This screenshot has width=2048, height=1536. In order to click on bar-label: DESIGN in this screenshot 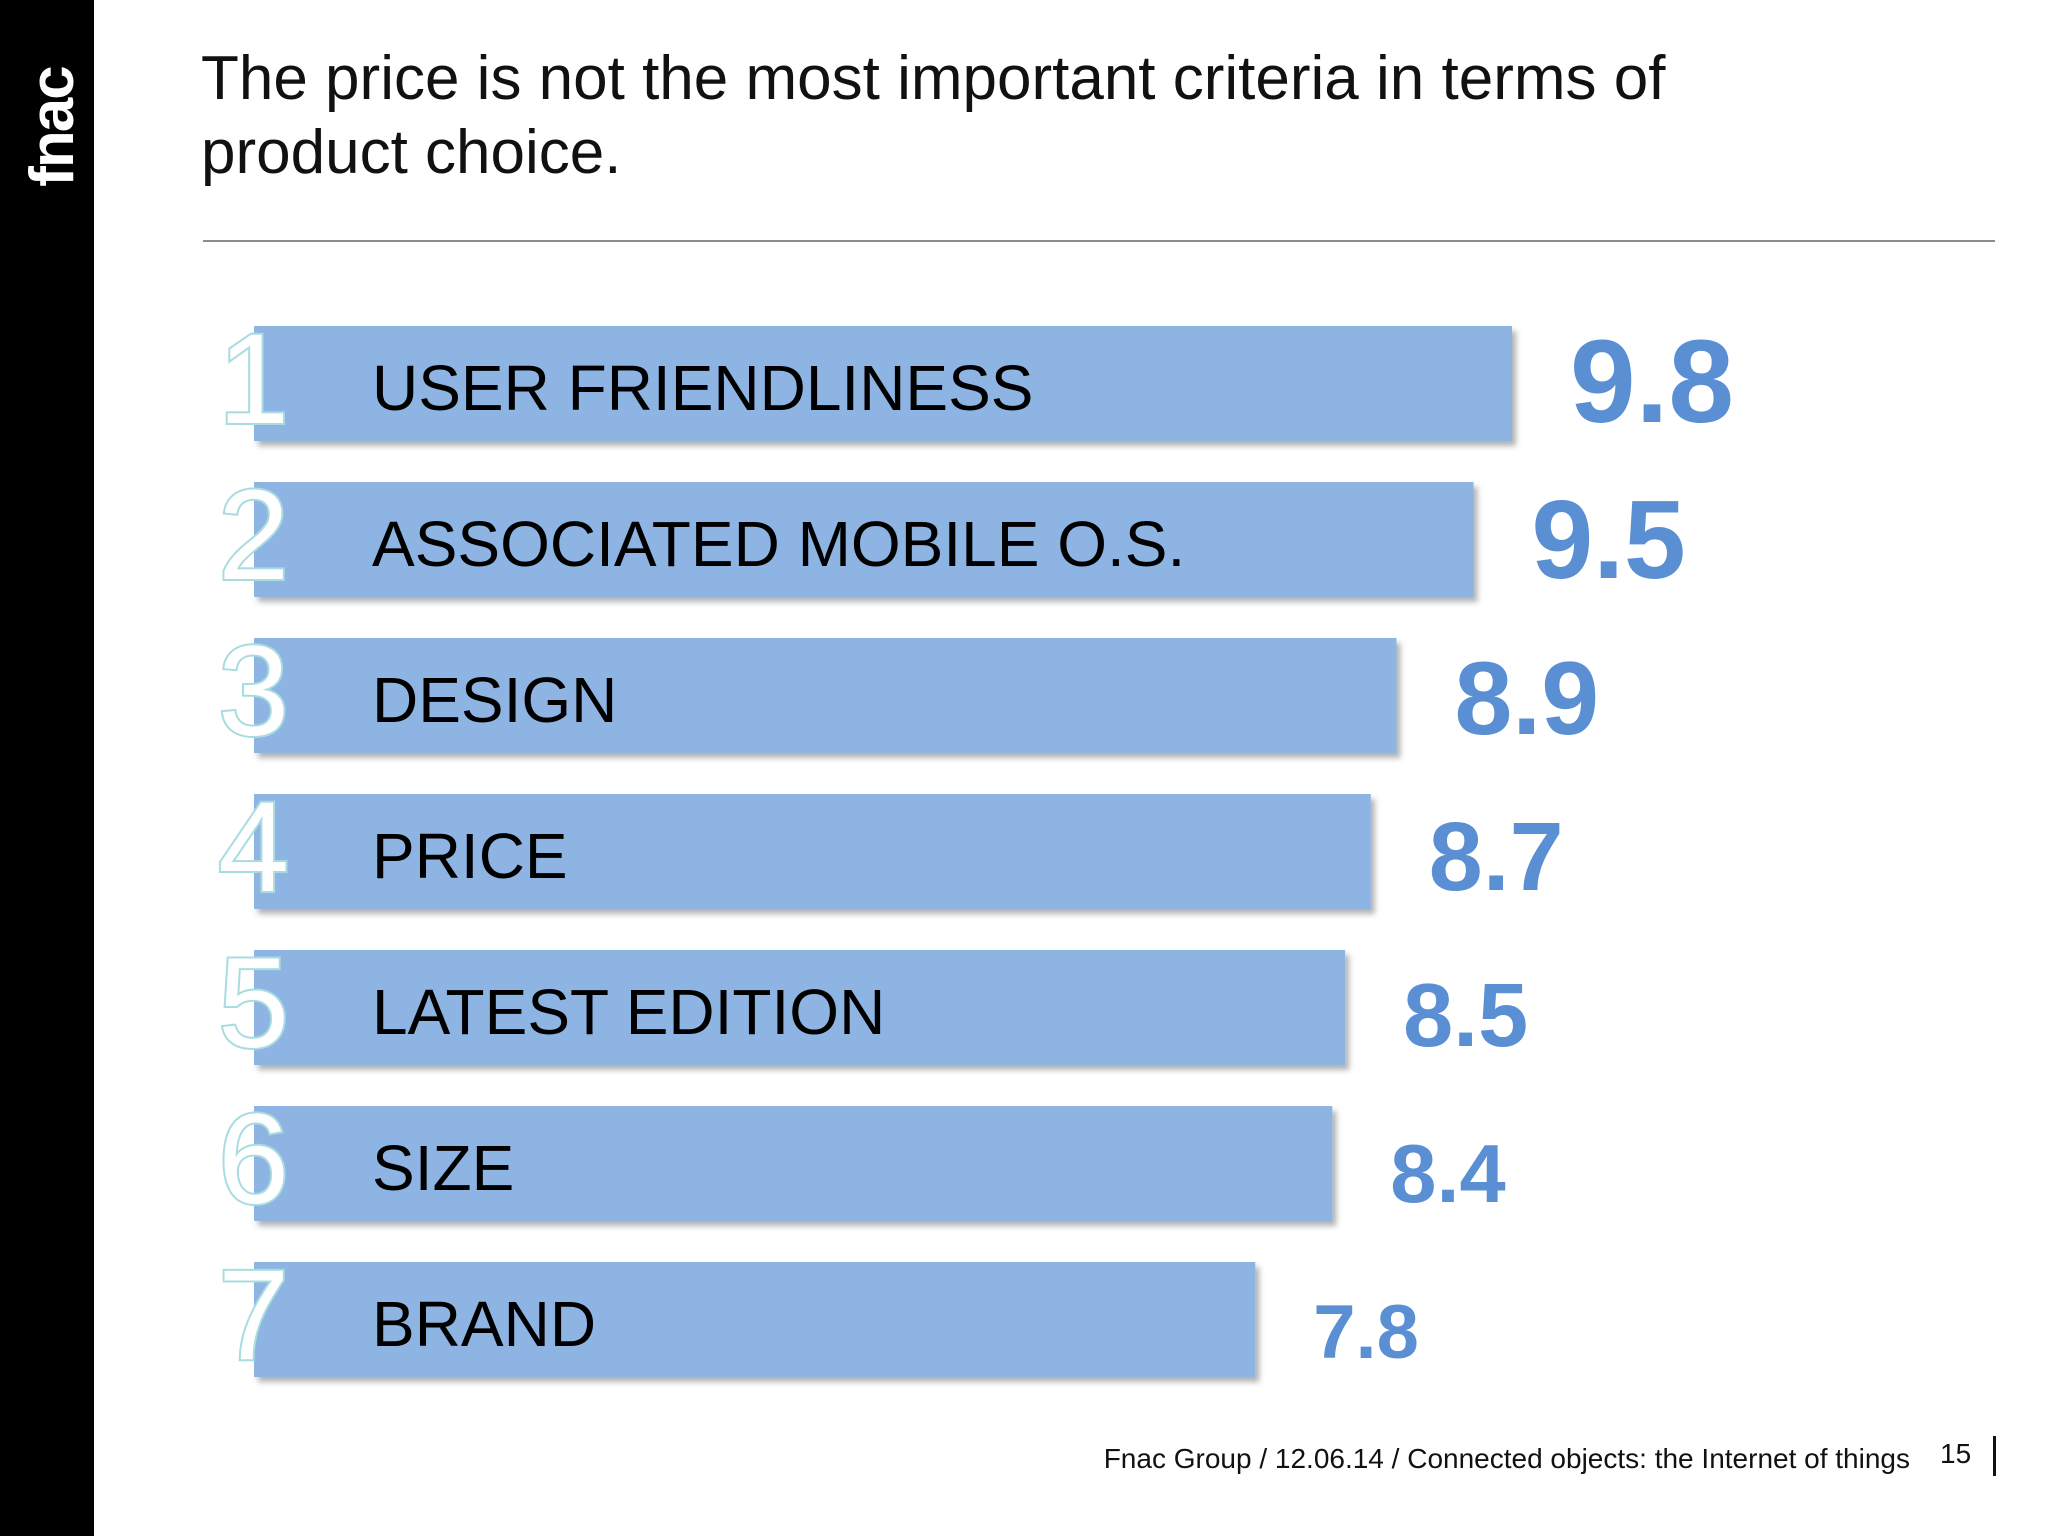, I will do `click(494, 700)`.